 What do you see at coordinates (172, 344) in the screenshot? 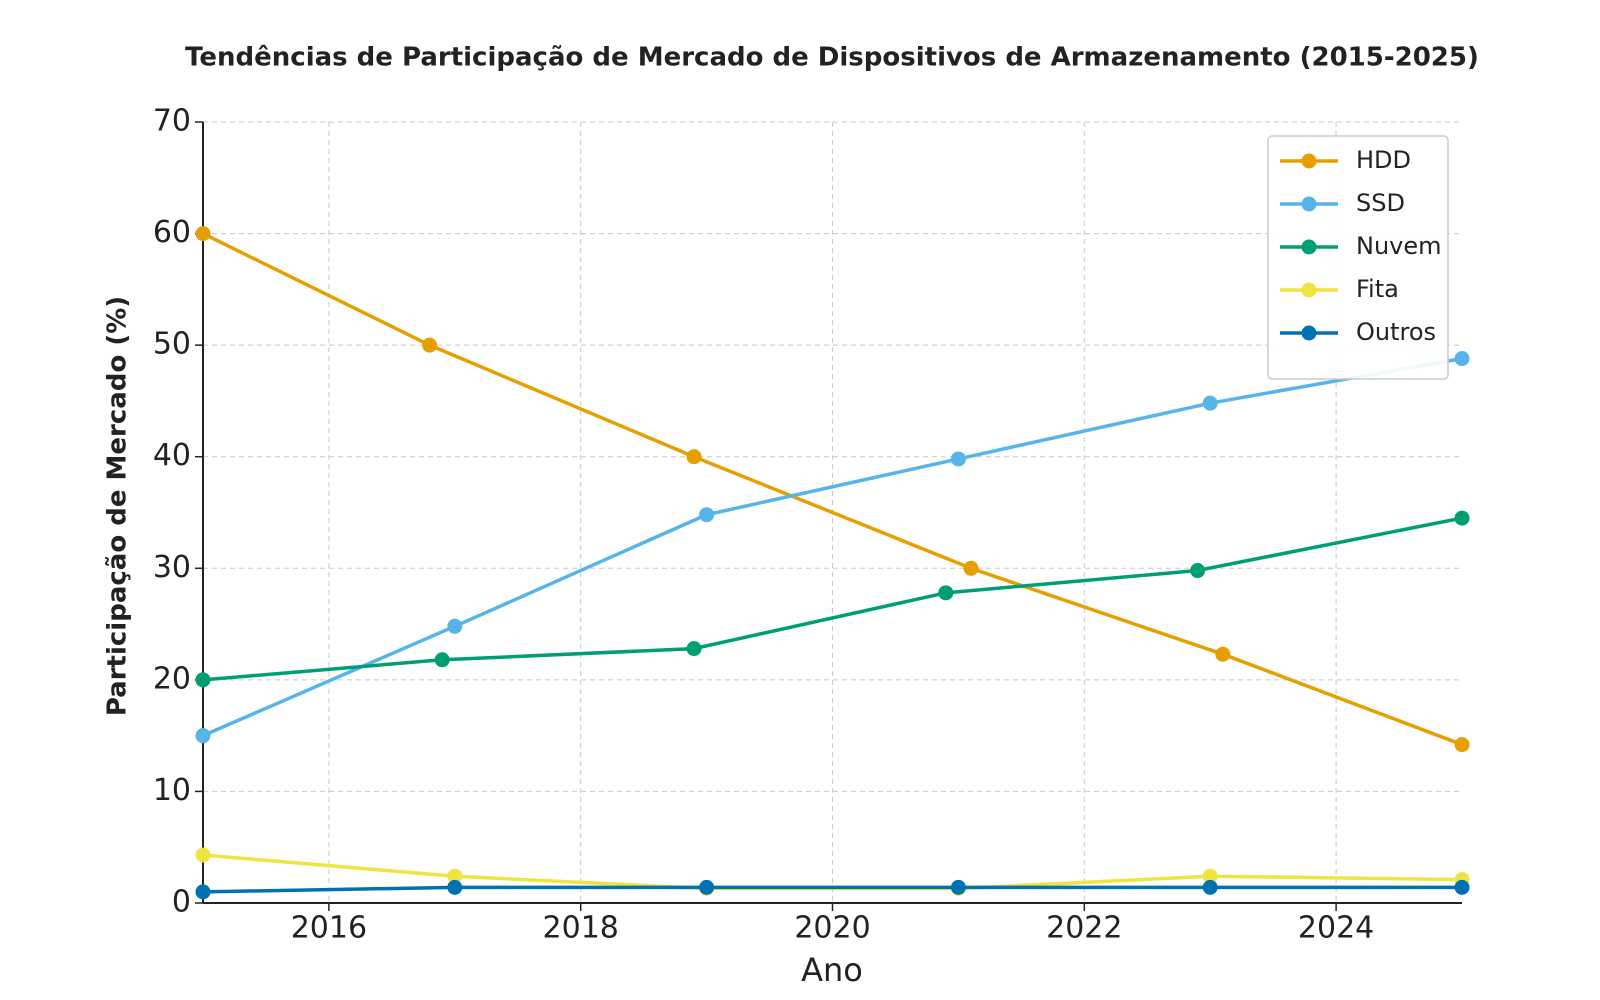
I see `y-tick-label: 50` at bounding box center [172, 344].